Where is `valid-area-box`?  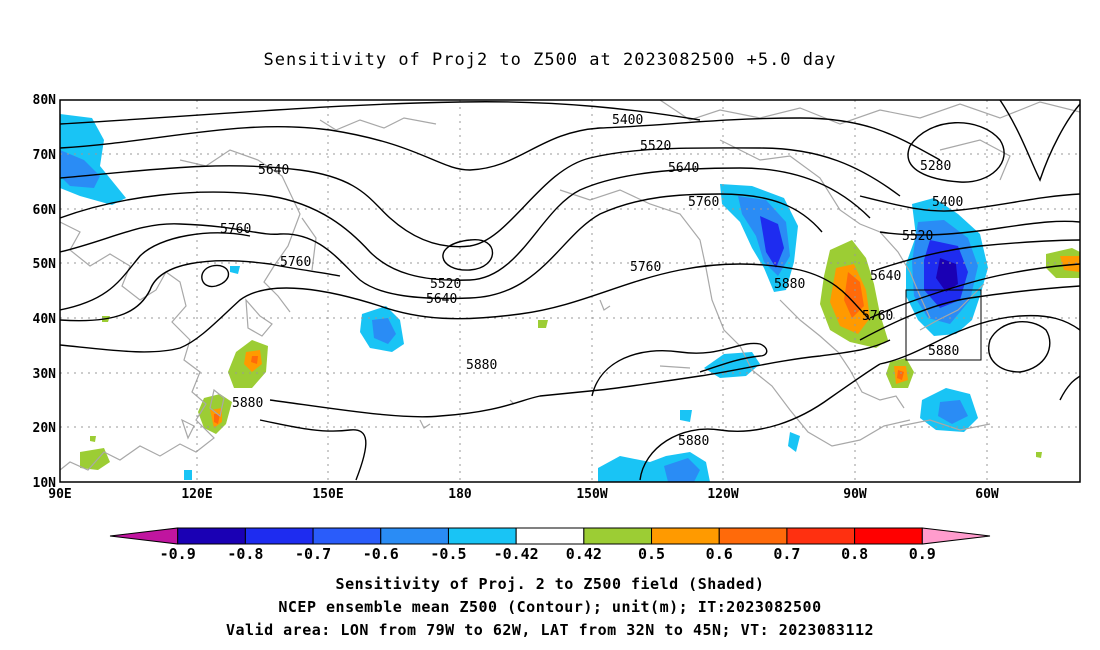 valid-area-box is located at coordinates (943, 325).